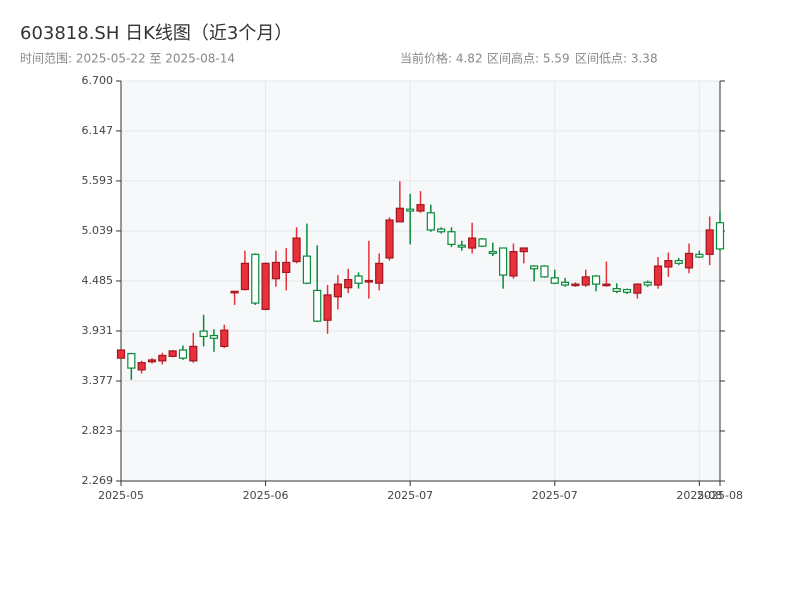 The width and height of the screenshot is (800, 604). I want to click on chart-title: 603818.SH 日K线图（近3个月）, so click(156, 33).